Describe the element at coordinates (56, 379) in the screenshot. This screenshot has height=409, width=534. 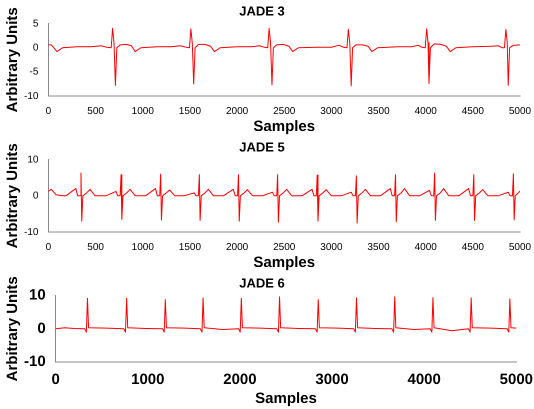
I see `x-tick-label: 0` at that location.